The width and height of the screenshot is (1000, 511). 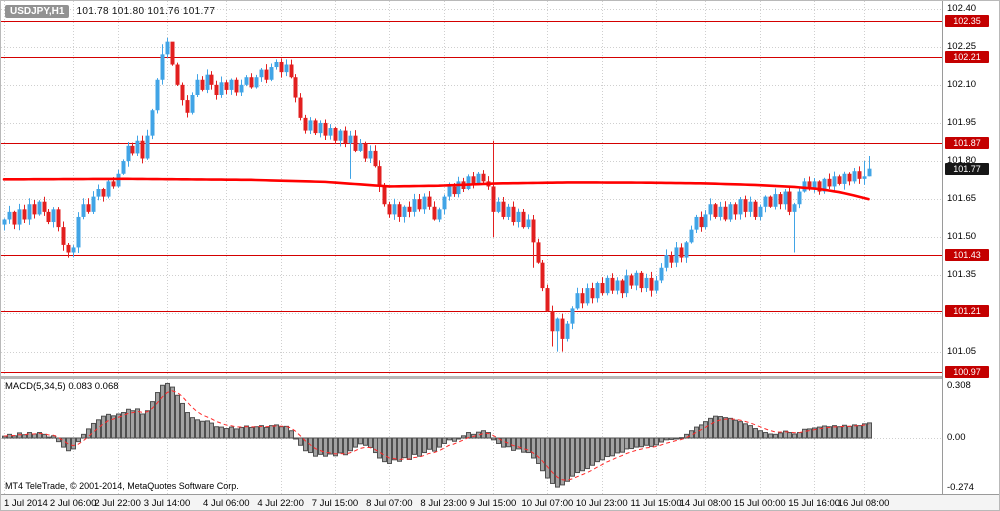 What do you see at coordinates (601, 503) in the screenshot?
I see `time-axis-label: 10 Jul 23:00` at bounding box center [601, 503].